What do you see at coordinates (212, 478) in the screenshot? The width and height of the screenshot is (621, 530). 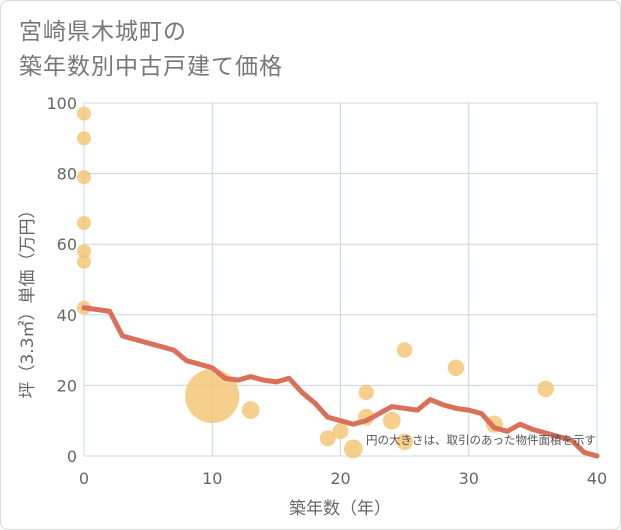 I see `x-tick-label: 10` at bounding box center [212, 478].